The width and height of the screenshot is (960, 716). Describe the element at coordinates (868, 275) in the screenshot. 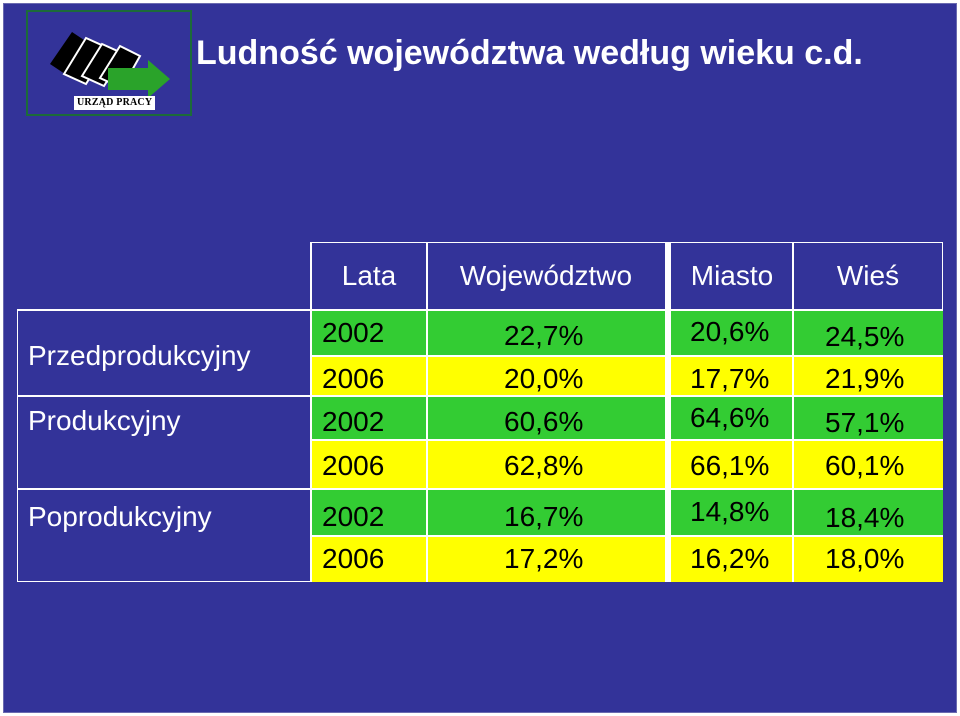

I see `header-village: Wieś` at that location.